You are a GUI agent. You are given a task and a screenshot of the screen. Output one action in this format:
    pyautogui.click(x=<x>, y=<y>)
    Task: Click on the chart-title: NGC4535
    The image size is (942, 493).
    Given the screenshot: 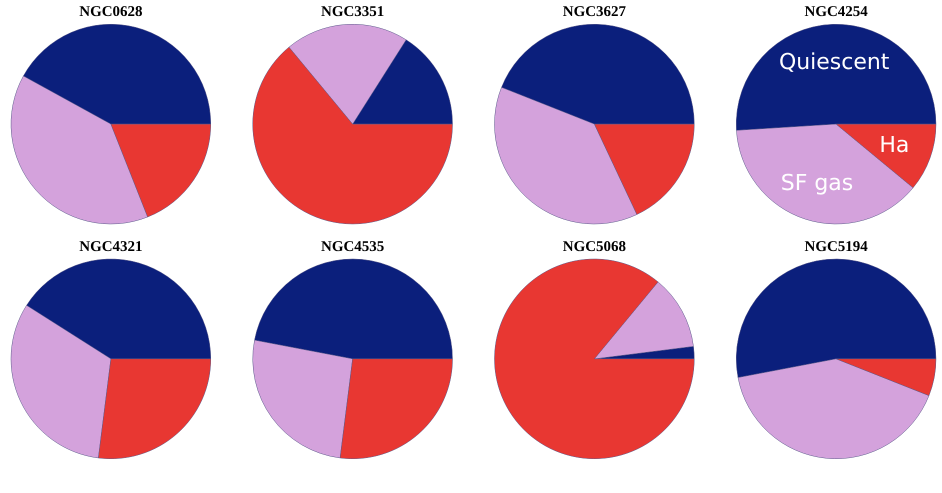 What is the action you would take?
    pyautogui.click(x=352, y=246)
    